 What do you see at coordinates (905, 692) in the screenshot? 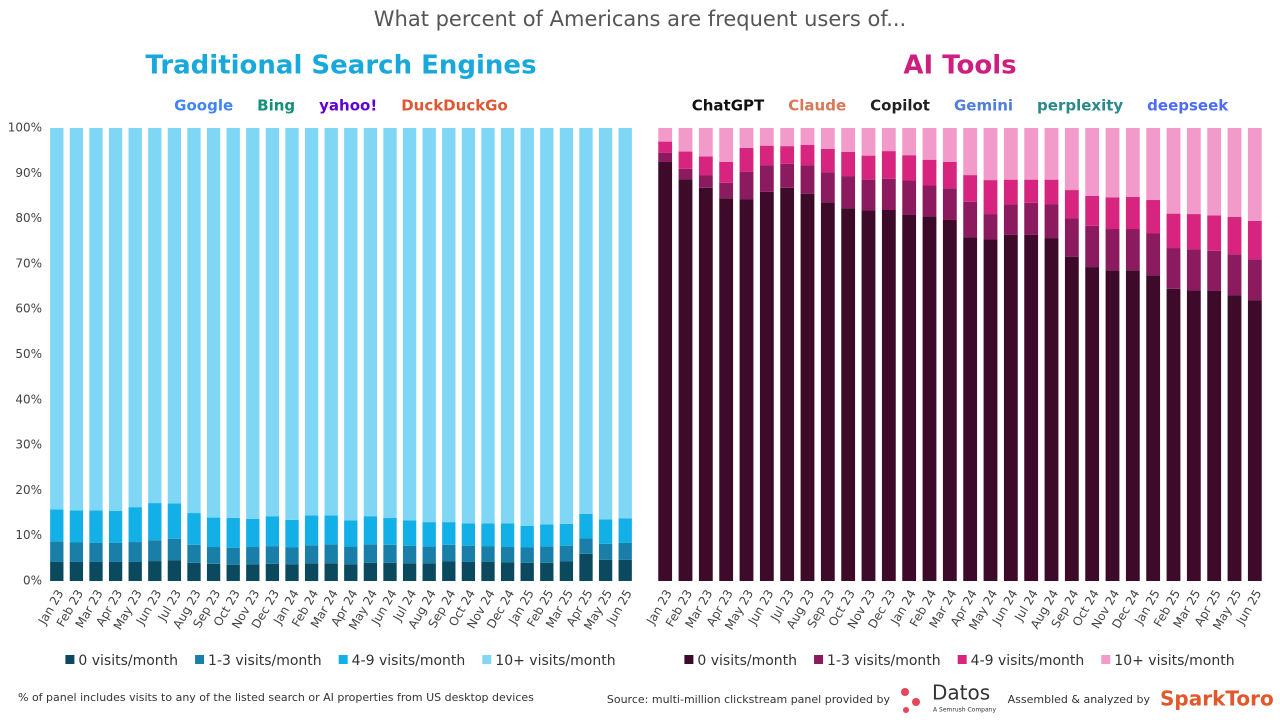
I see `datos-icon` at bounding box center [905, 692].